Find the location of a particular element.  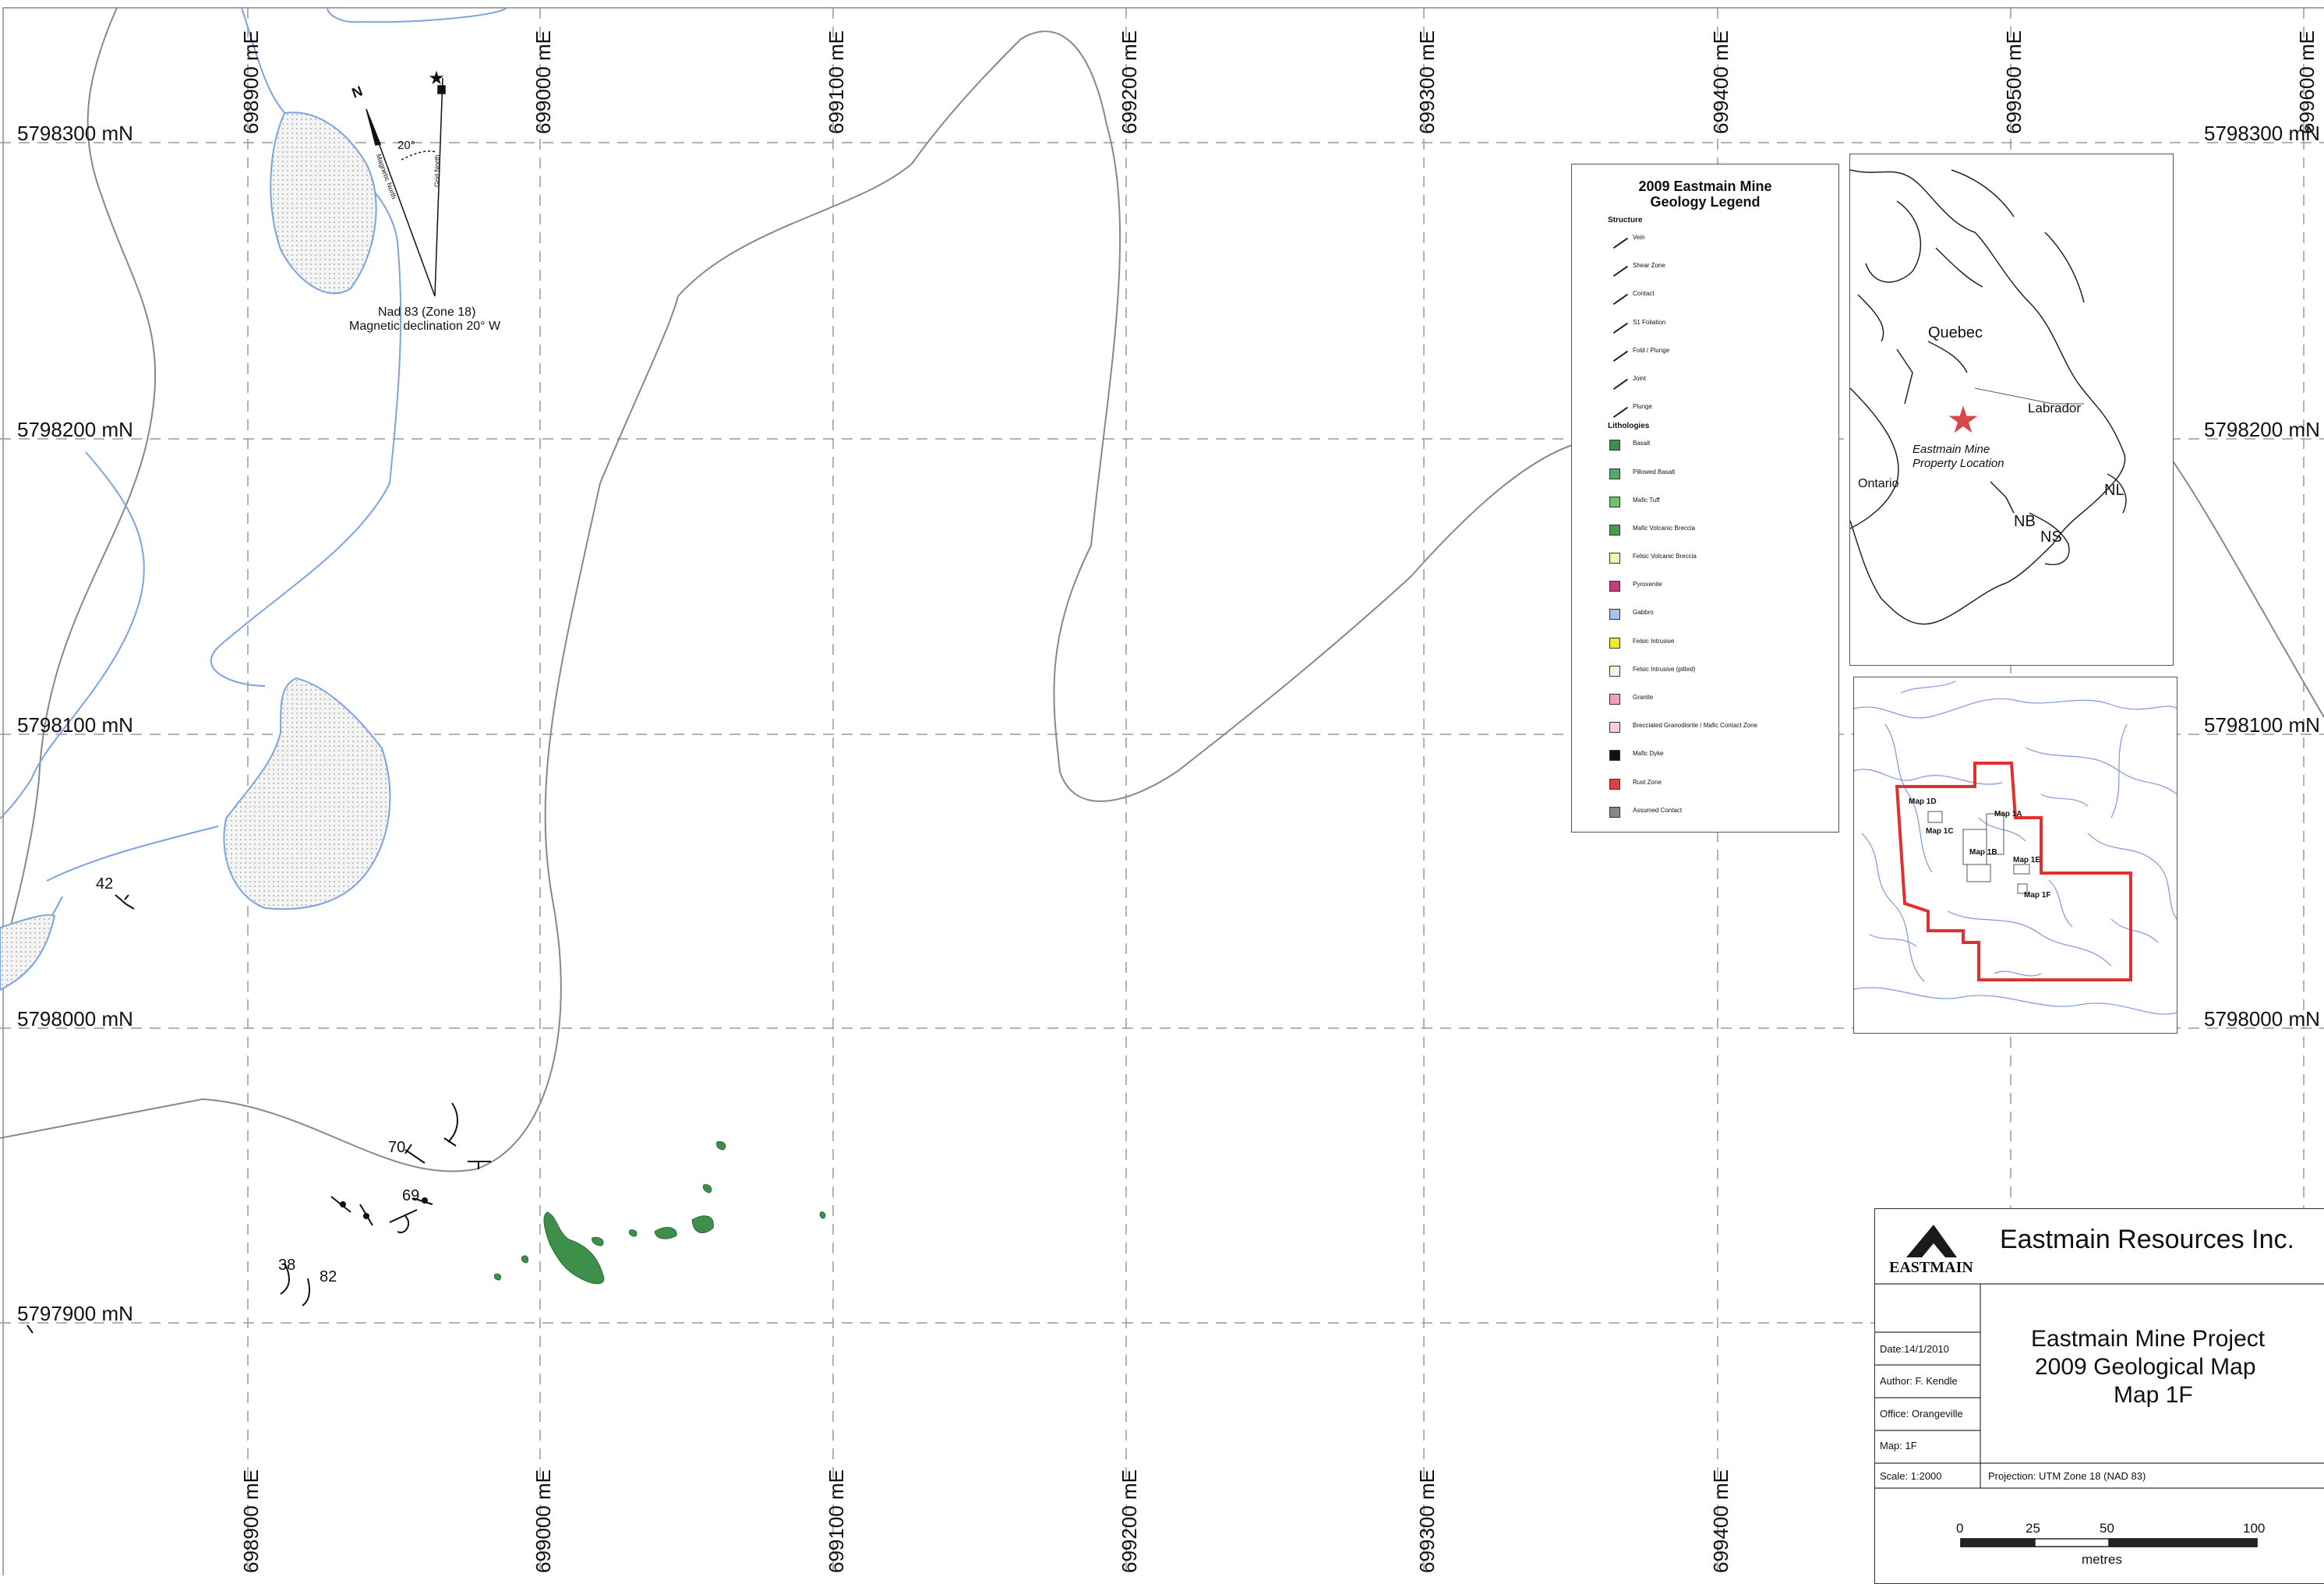

northing-right-1: 5798300 mN is located at coordinates (2262, 133).